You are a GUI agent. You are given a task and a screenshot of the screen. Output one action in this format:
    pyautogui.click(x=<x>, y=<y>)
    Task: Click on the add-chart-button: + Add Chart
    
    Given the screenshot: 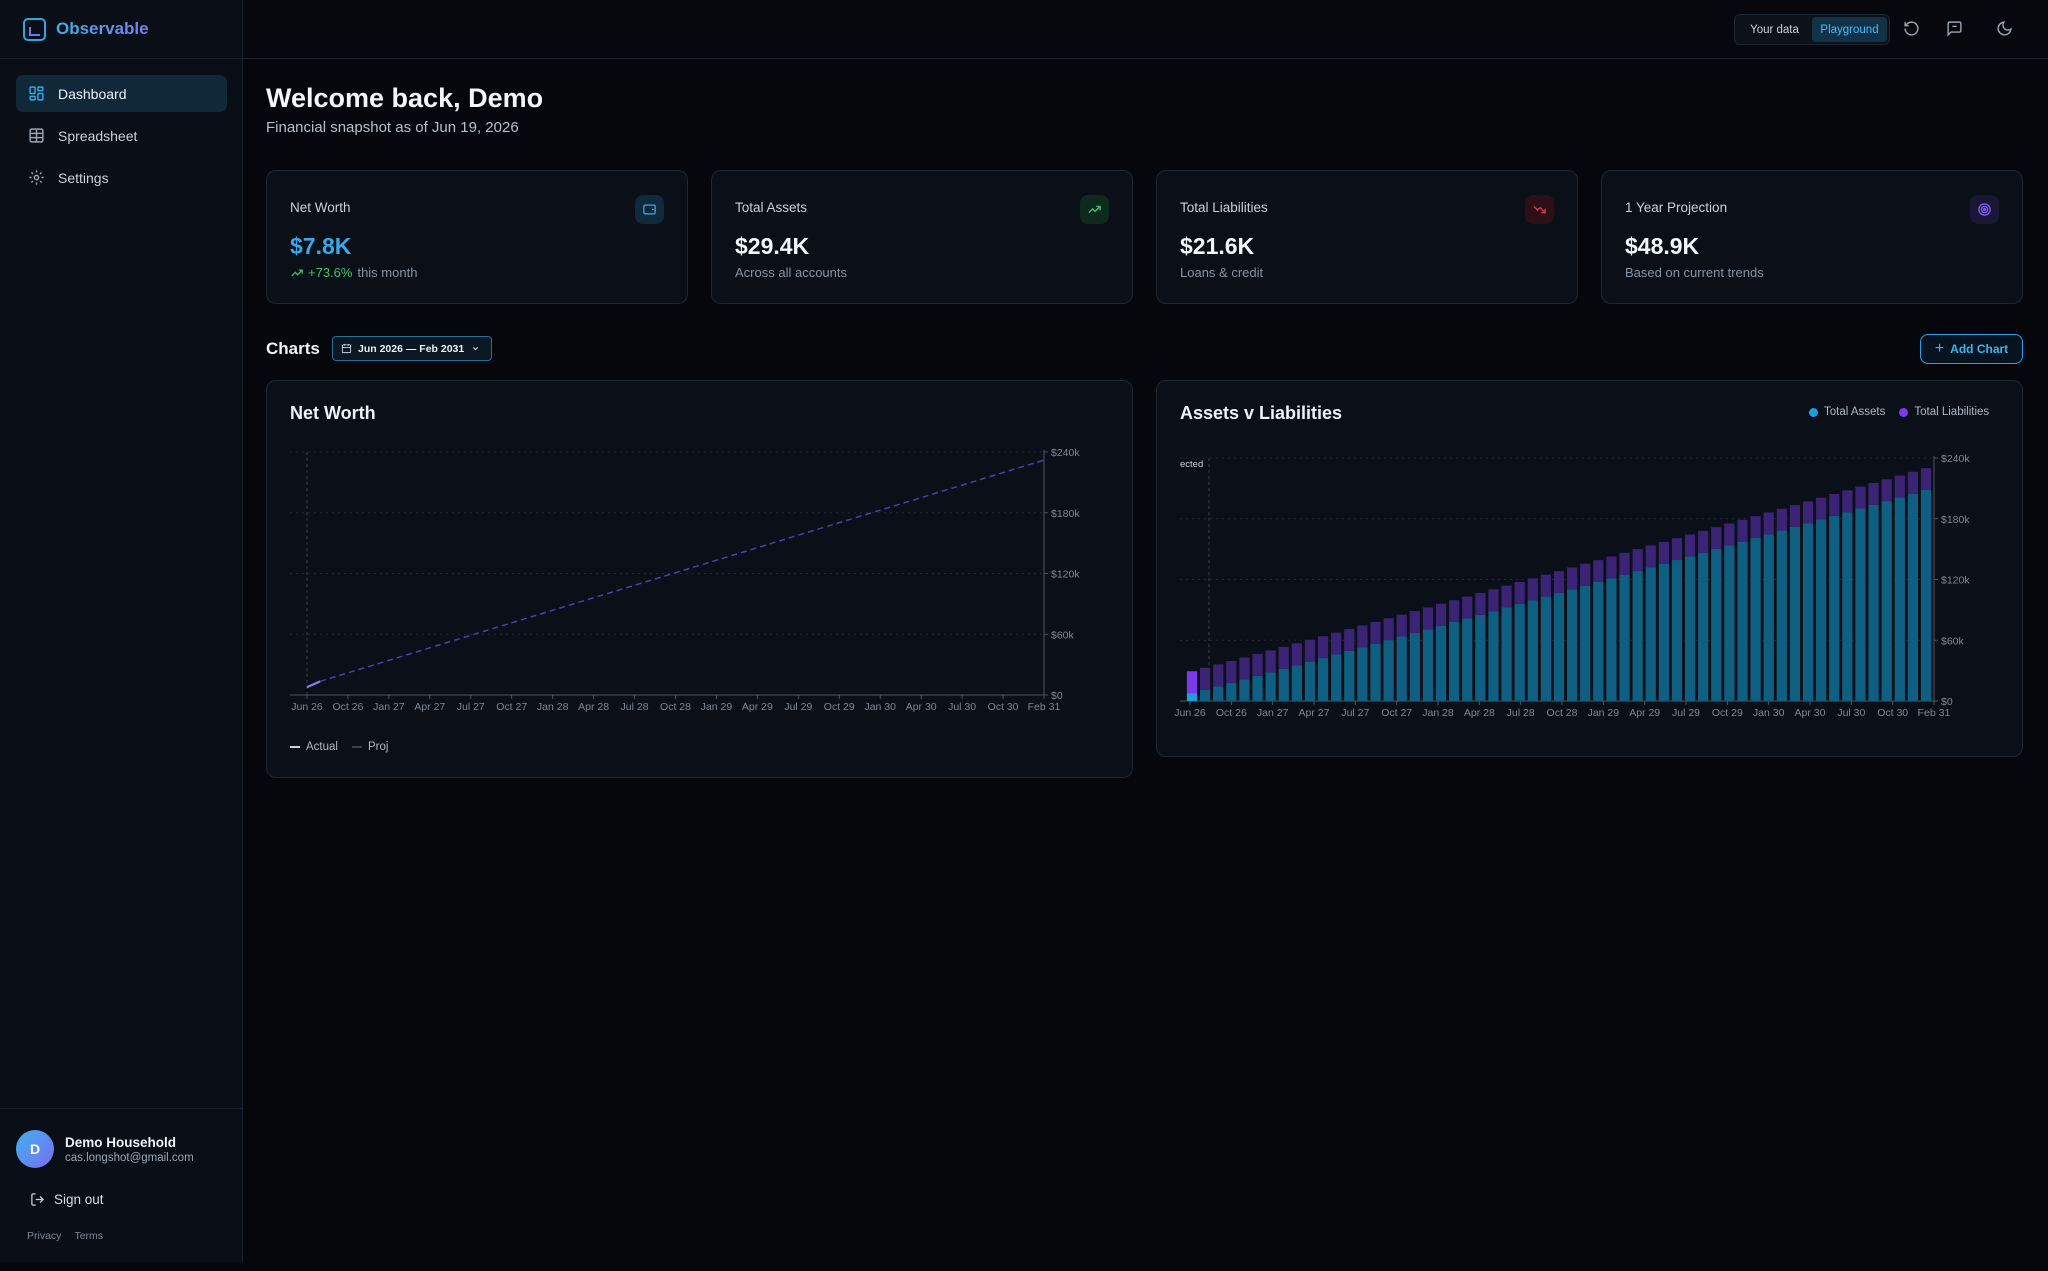 What is the action you would take?
    pyautogui.click(x=1971, y=349)
    